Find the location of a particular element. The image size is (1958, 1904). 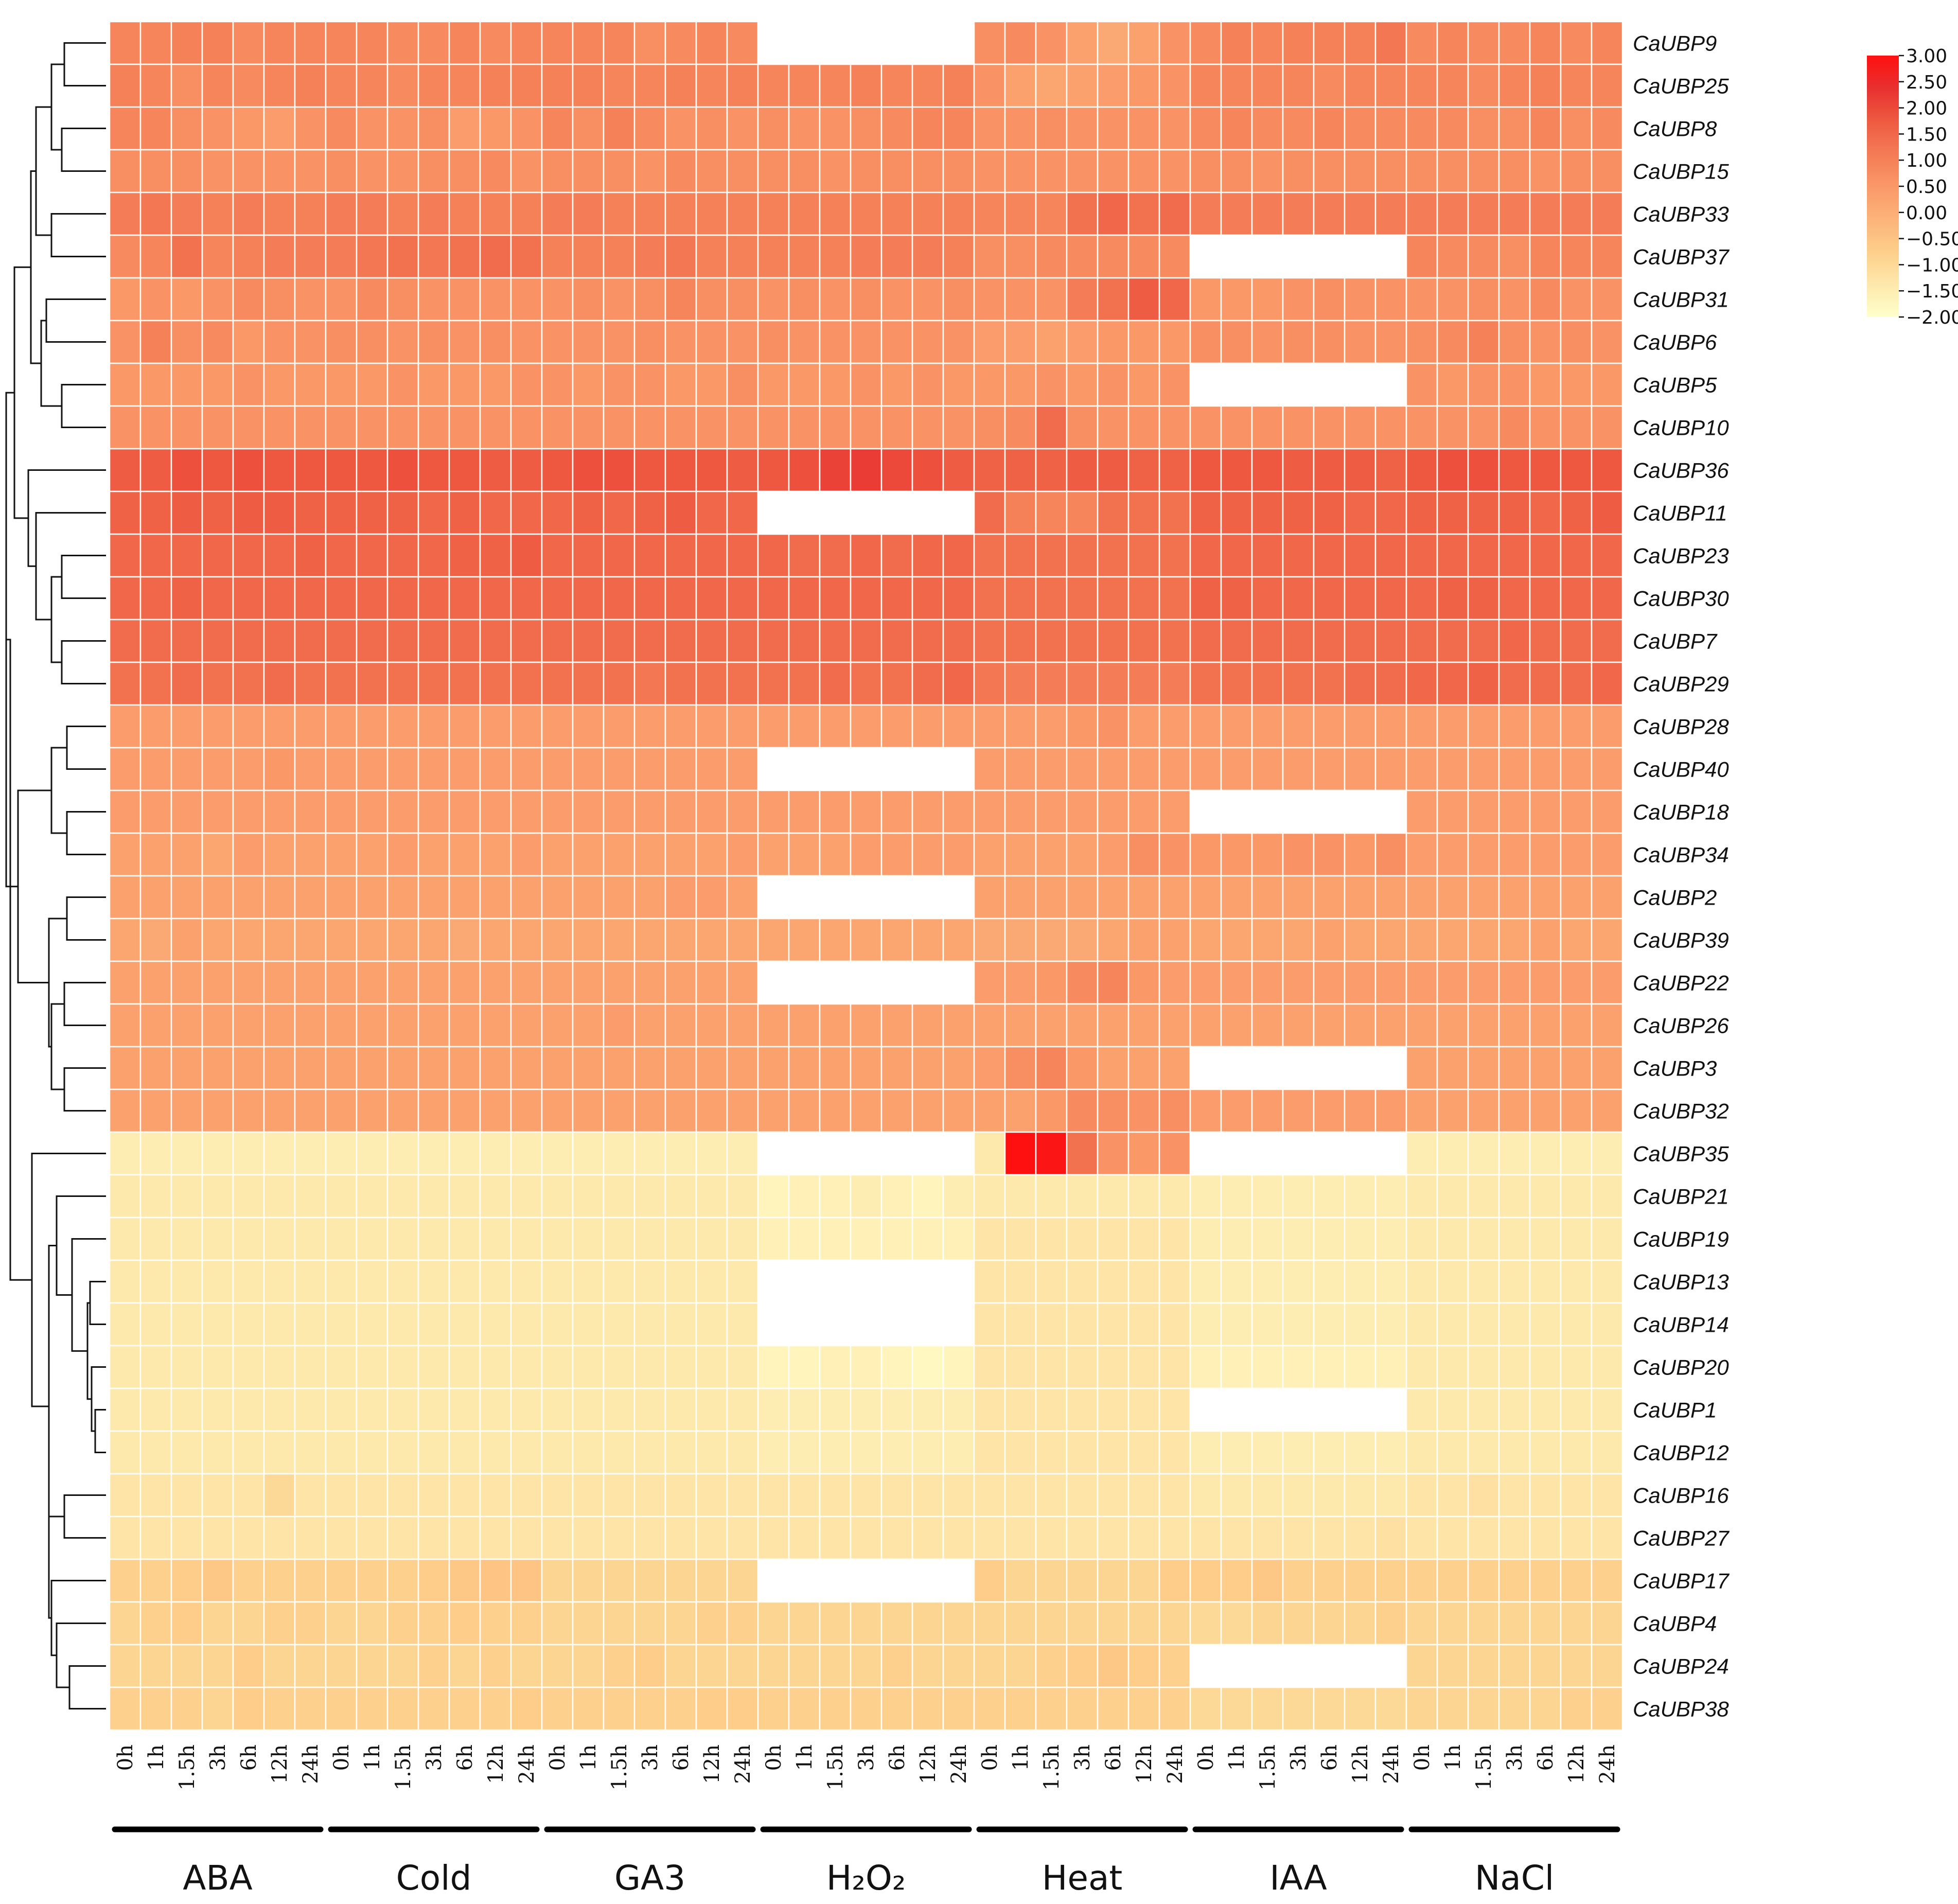

column-label: 3h is located at coordinates (434, 1757).